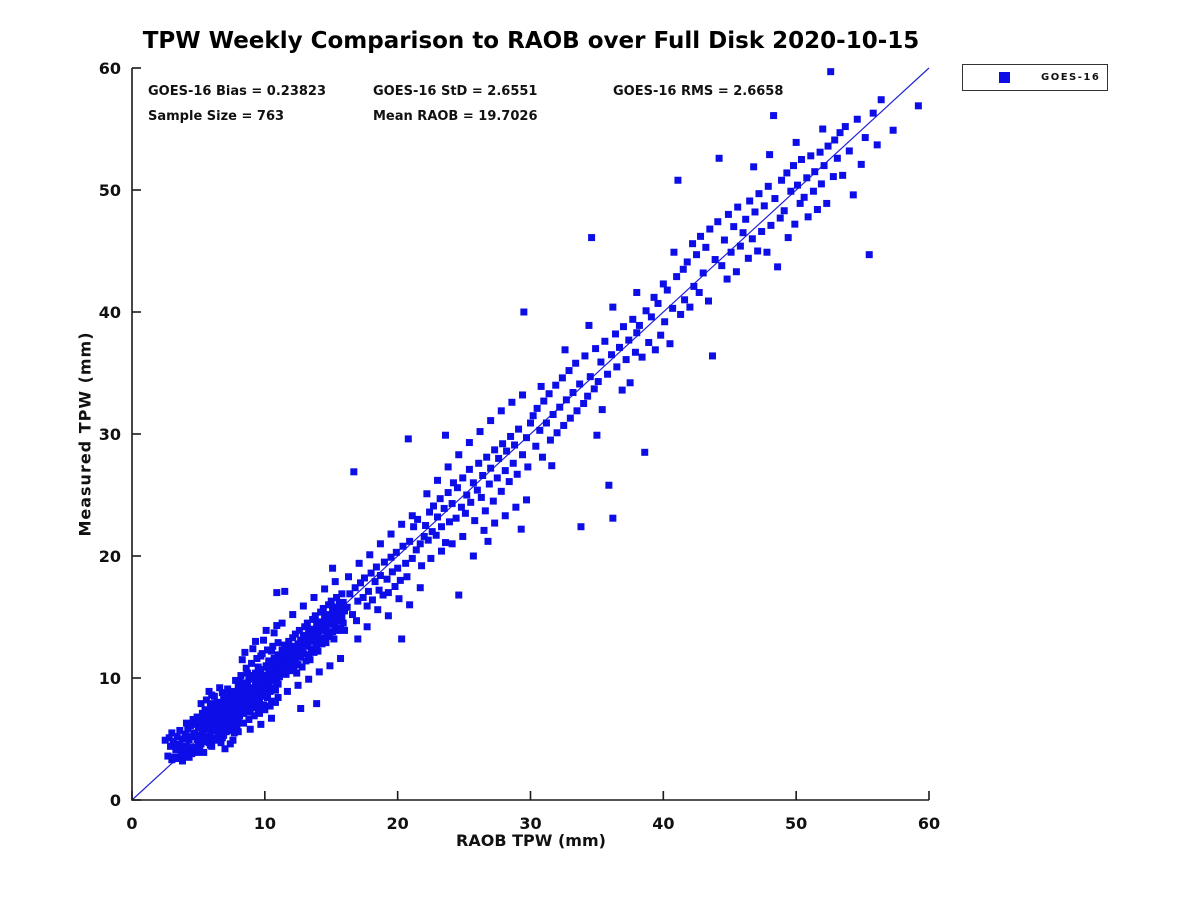  I want to click on y-axis-label: Measured TPW (mm), so click(85, 434).